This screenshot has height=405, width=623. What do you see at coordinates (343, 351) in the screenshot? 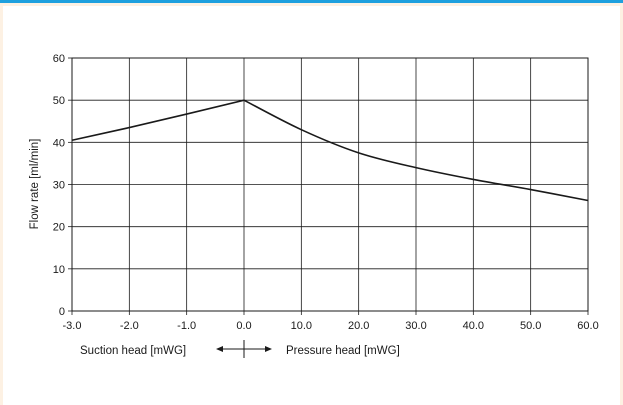
I see `x-axis-label-pressure: Pressure head [mWG]` at bounding box center [343, 351].